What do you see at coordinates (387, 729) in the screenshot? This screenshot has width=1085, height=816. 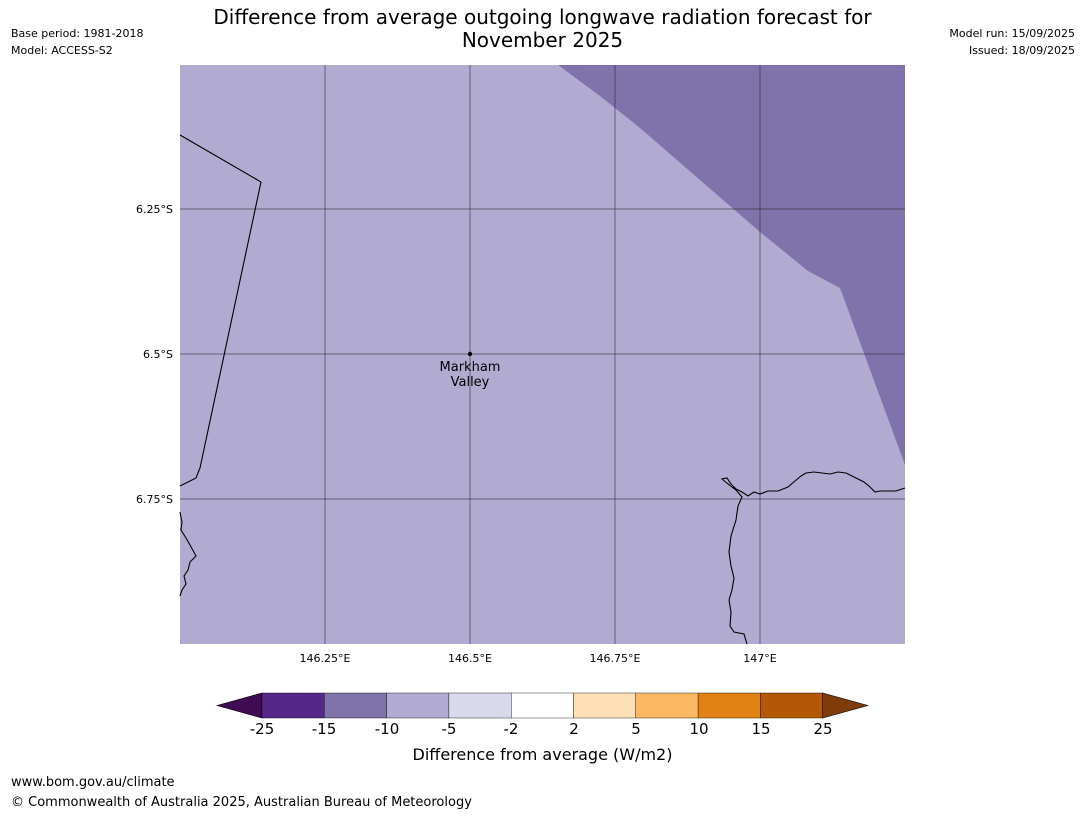 I see `colorbar-tick-label: -10` at bounding box center [387, 729].